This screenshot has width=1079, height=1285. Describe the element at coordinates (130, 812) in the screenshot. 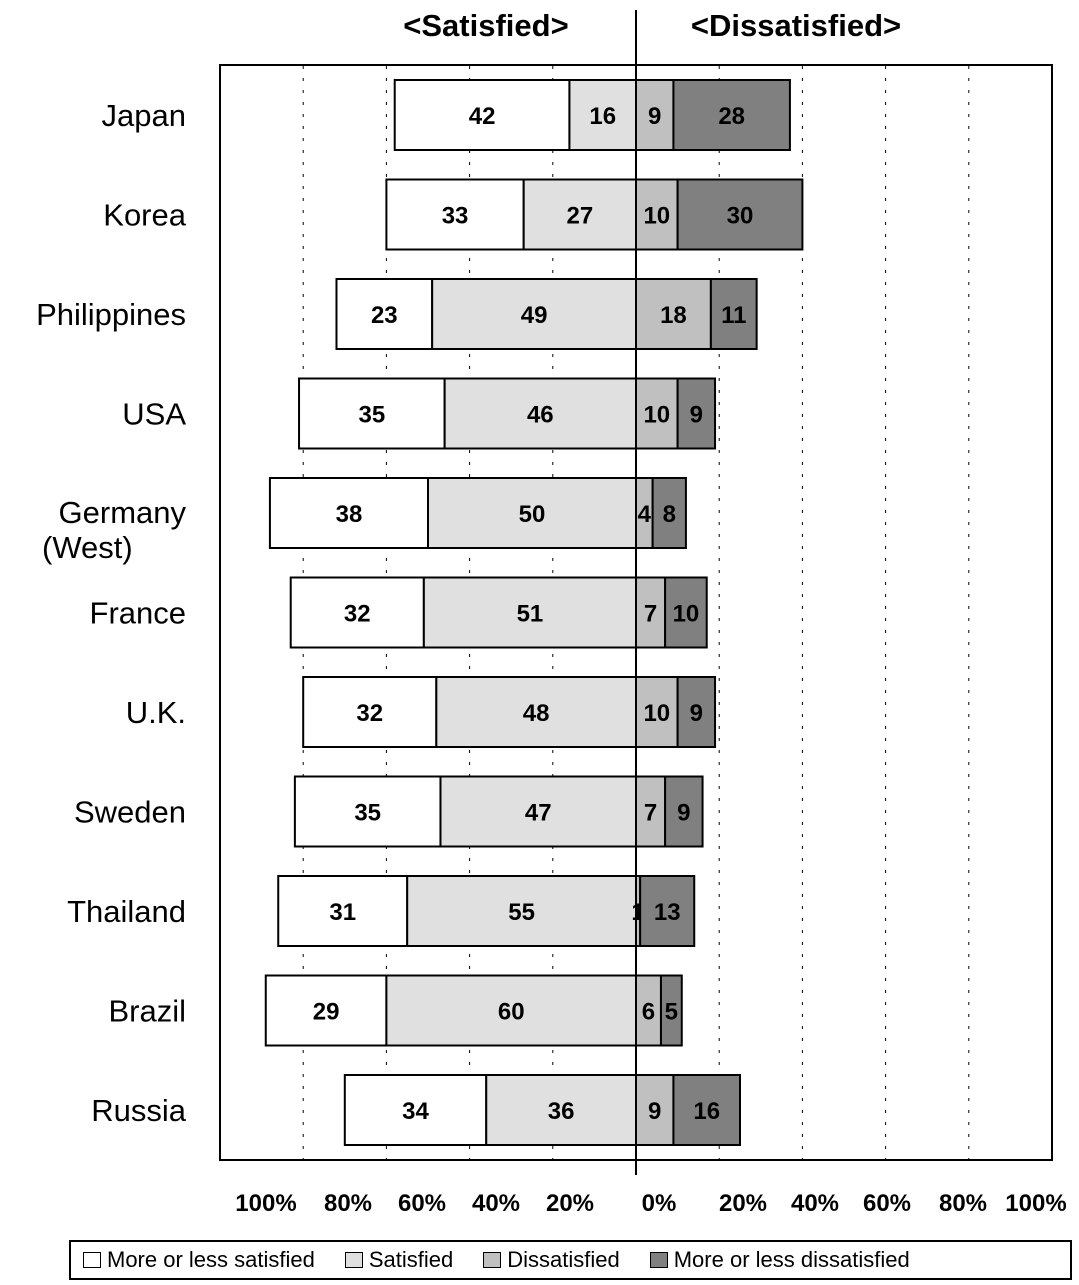

I see `category-label: Sweden` at that location.